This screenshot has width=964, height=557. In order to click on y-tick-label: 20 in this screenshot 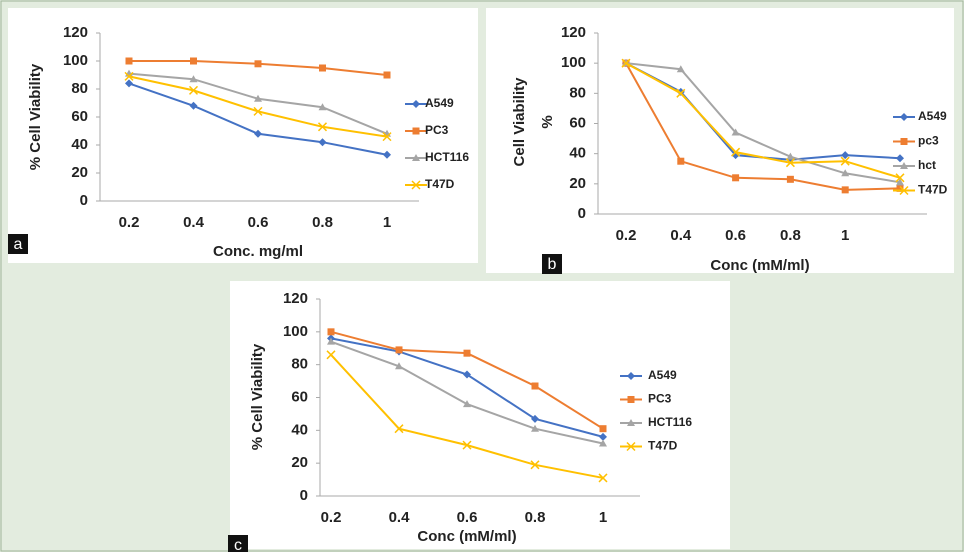, I will do `click(79, 172)`.